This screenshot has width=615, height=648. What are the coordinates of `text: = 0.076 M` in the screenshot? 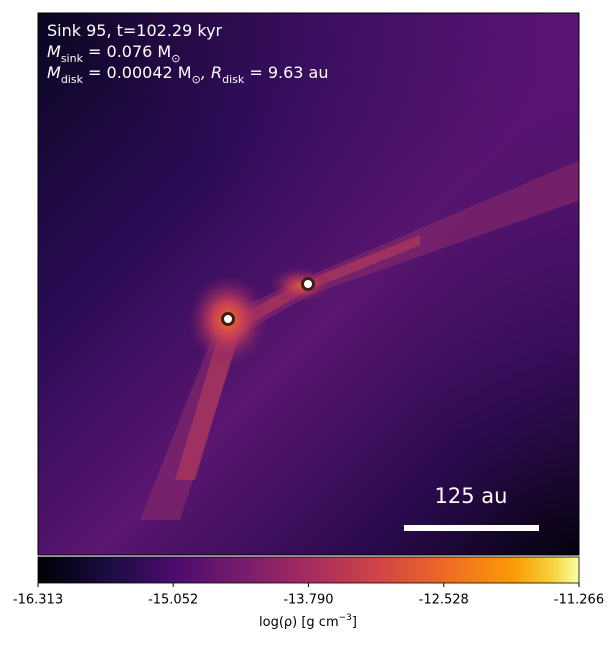 It's located at (127, 51).